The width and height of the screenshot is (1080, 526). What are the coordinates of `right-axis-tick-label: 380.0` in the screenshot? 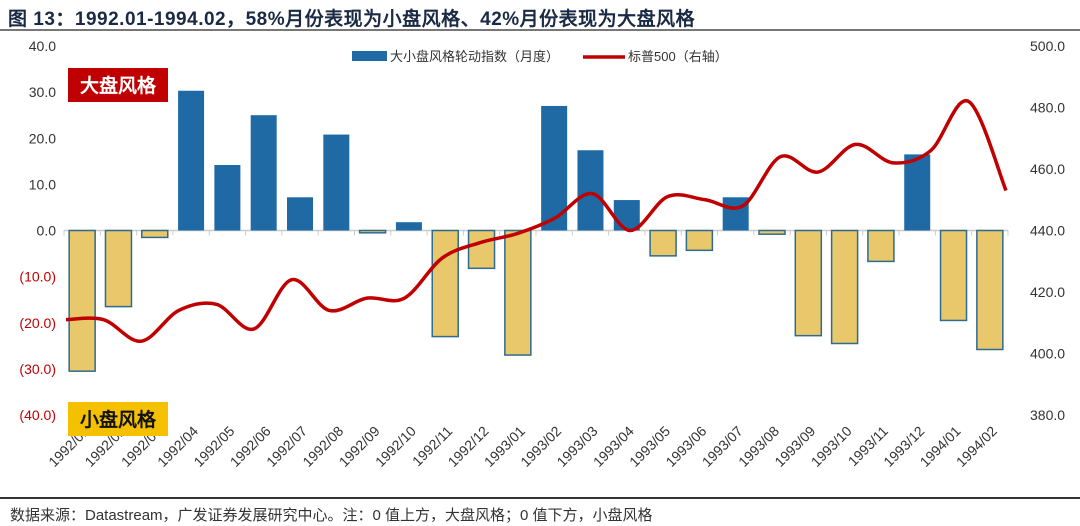 It's located at (1047, 415).